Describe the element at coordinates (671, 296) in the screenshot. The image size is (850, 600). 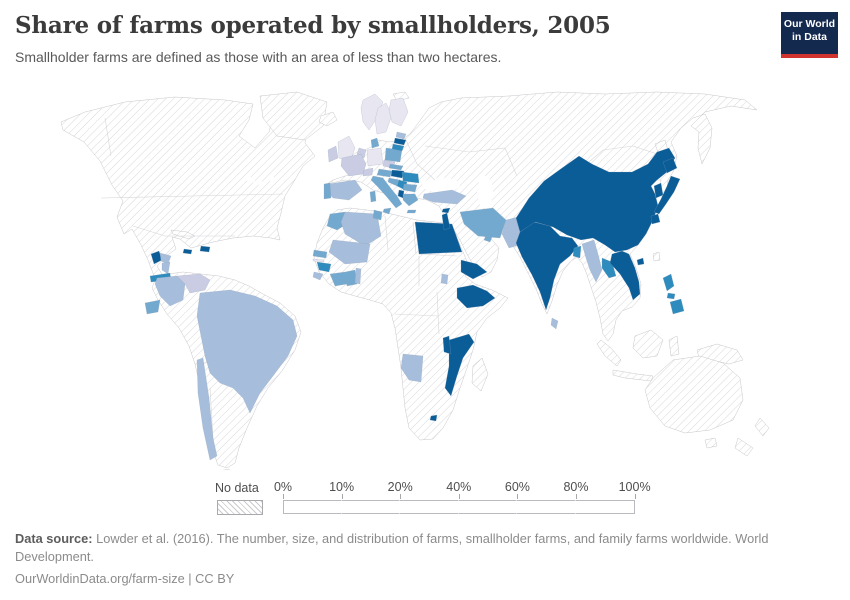
I see `map-region-philippines-visayas` at that location.